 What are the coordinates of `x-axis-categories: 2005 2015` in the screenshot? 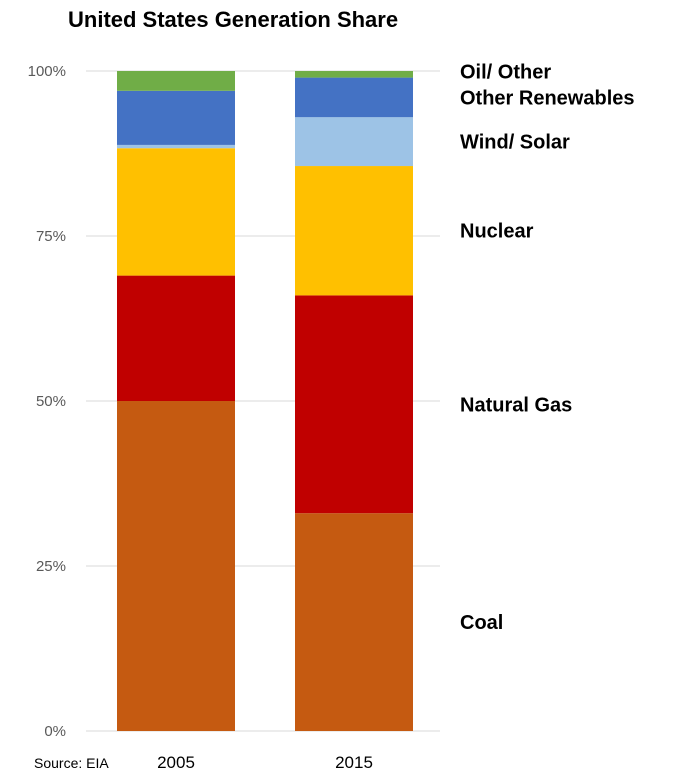 It's located at (265, 762).